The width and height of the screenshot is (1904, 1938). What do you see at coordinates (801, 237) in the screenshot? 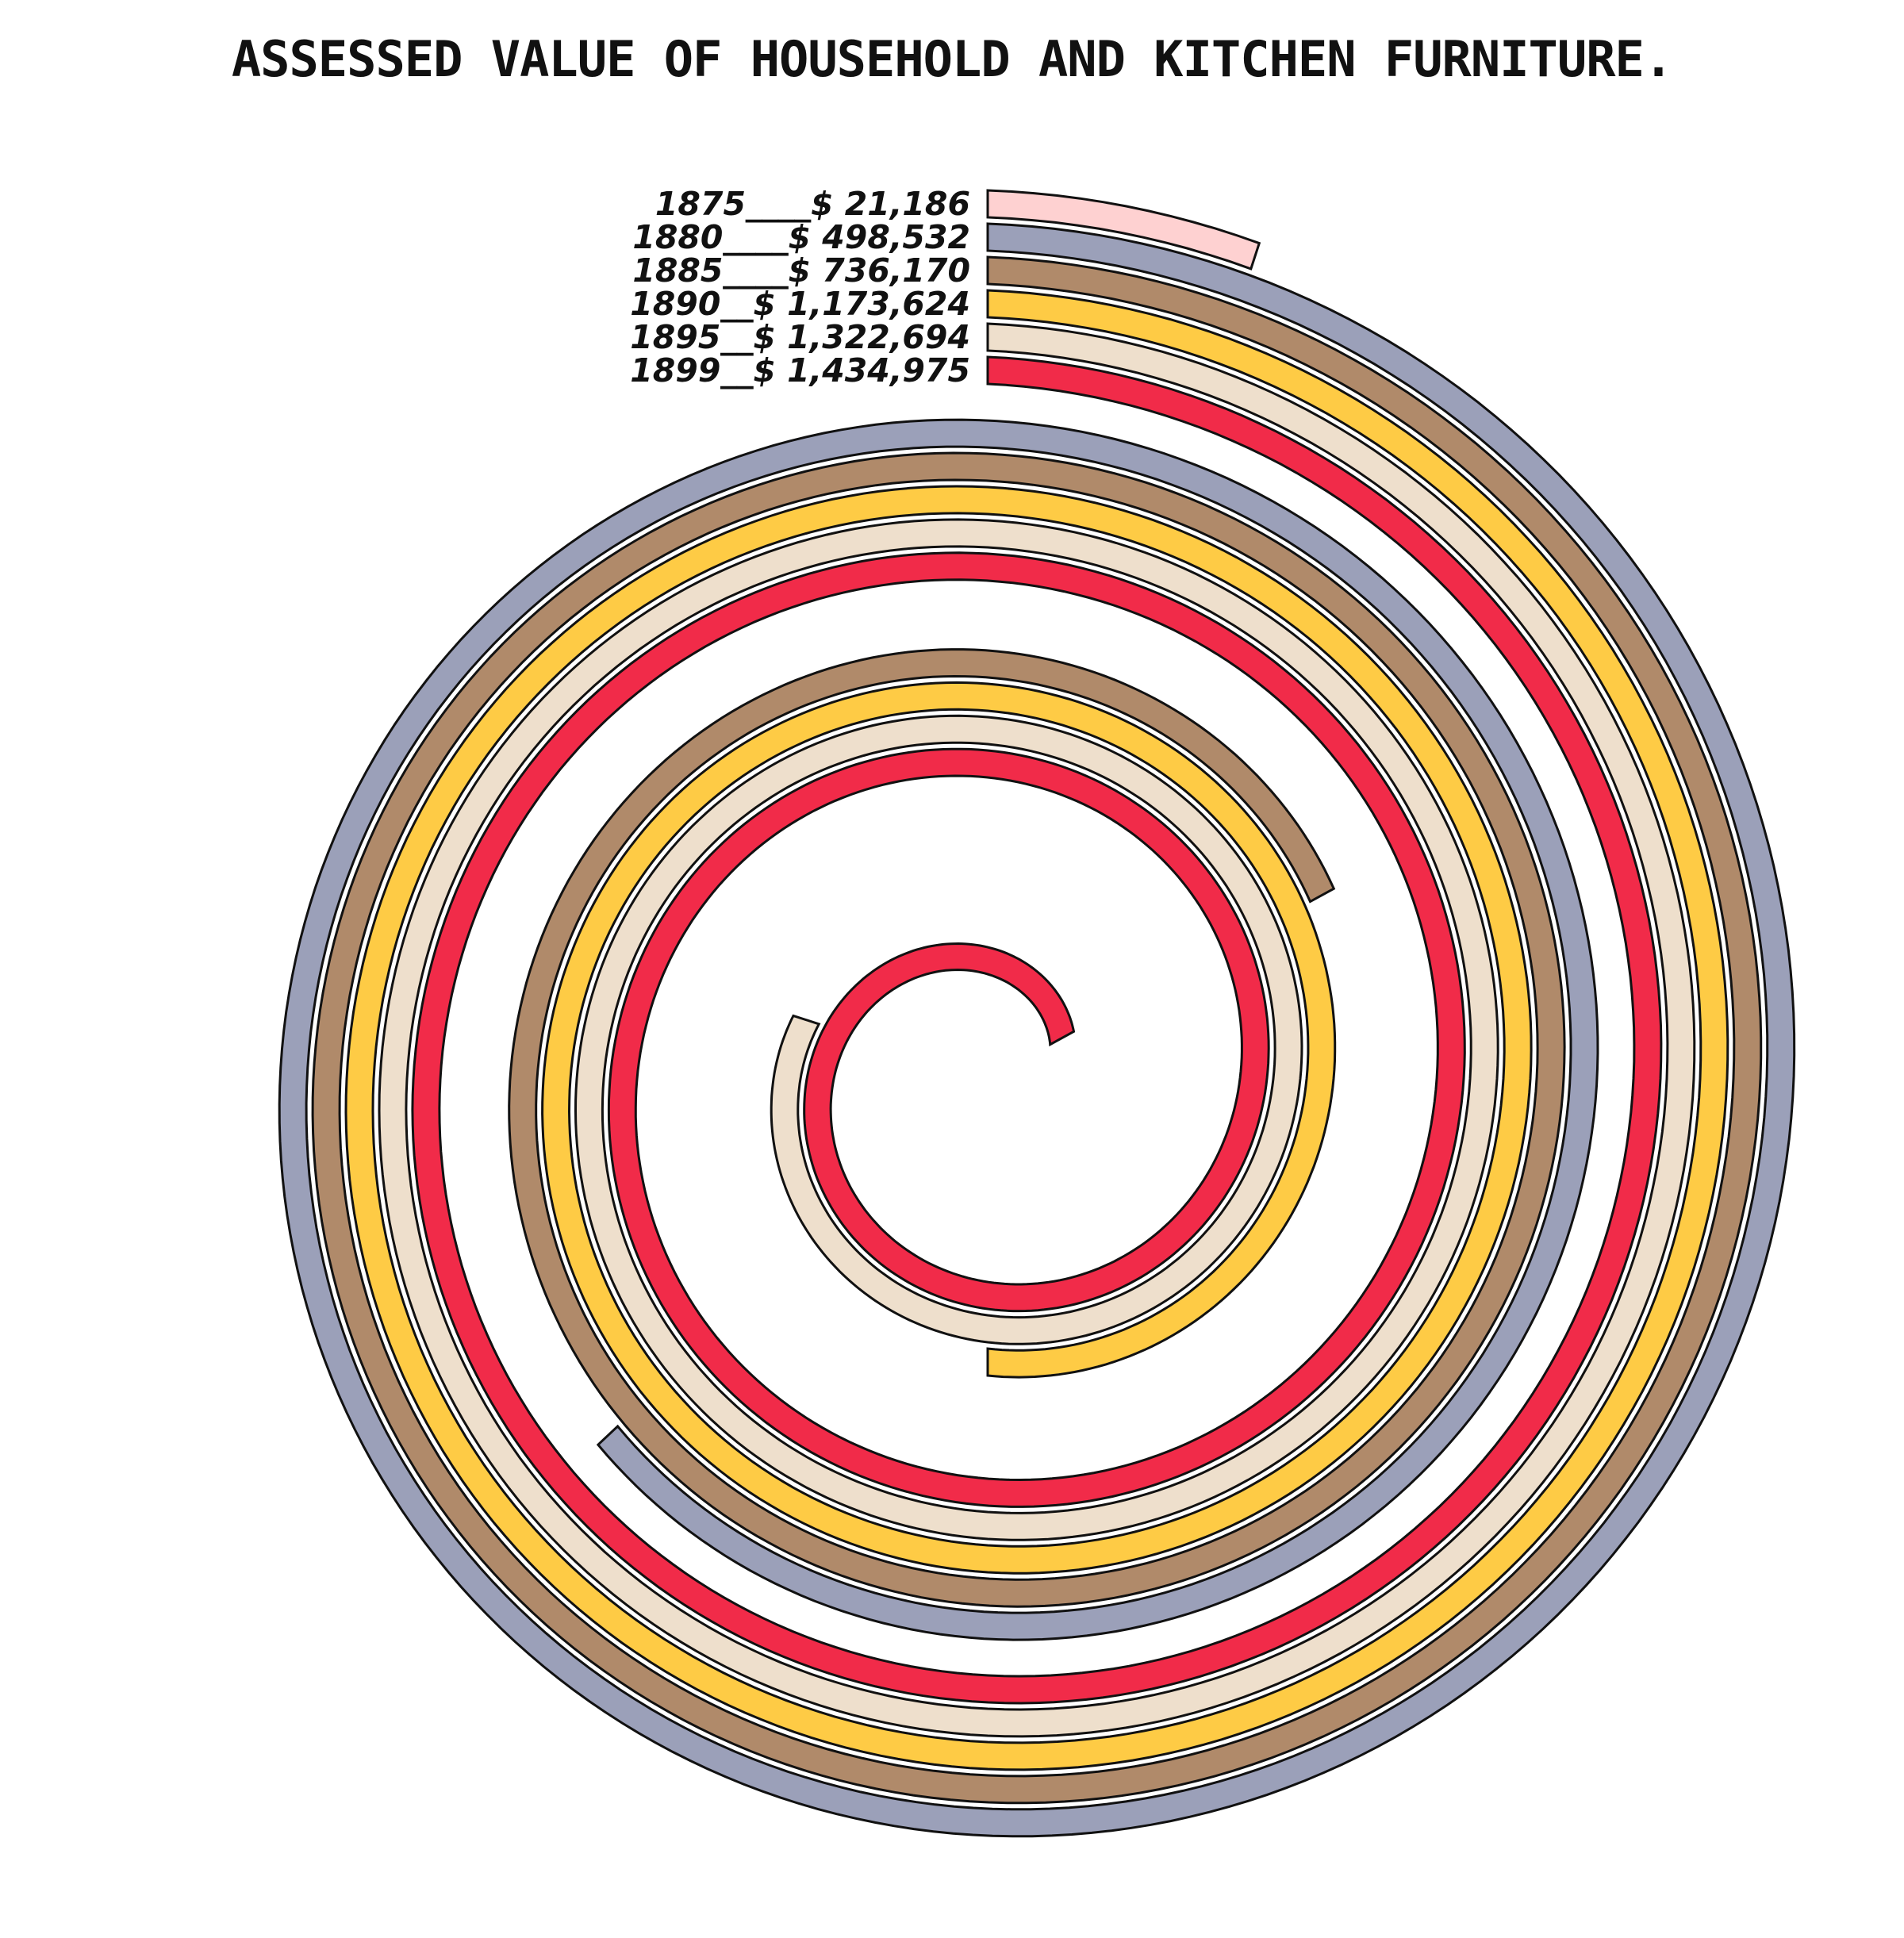
I see `series-label-1880: 1880____$ 498,532` at bounding box center [801, 237].